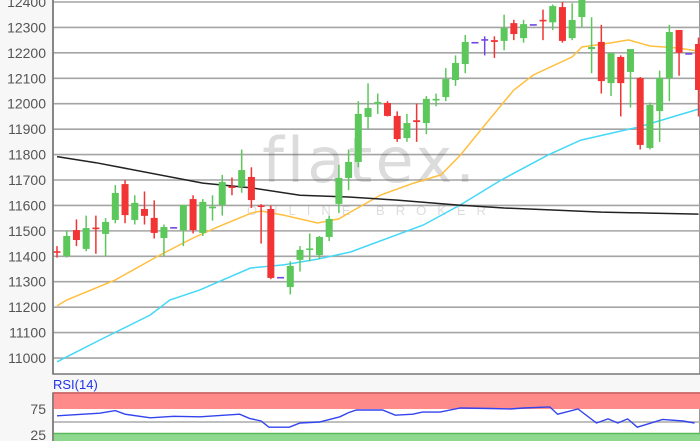 The width and height of the screenshot is (700, 441). I want to click on y-tick-label: 12100, so click(26, 78).